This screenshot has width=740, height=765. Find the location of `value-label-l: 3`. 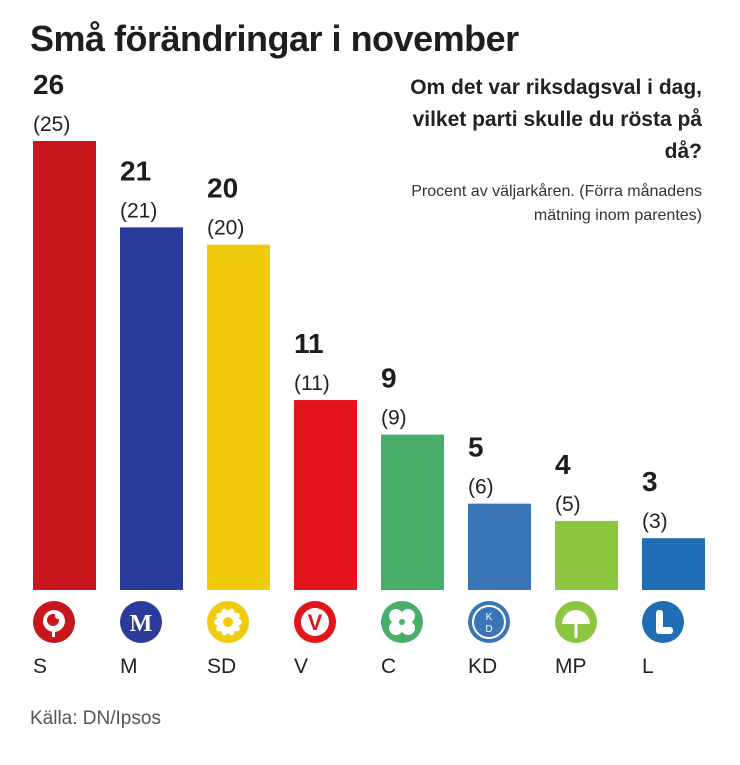

value-label-l: 3 is located at coordinates (650, 481).